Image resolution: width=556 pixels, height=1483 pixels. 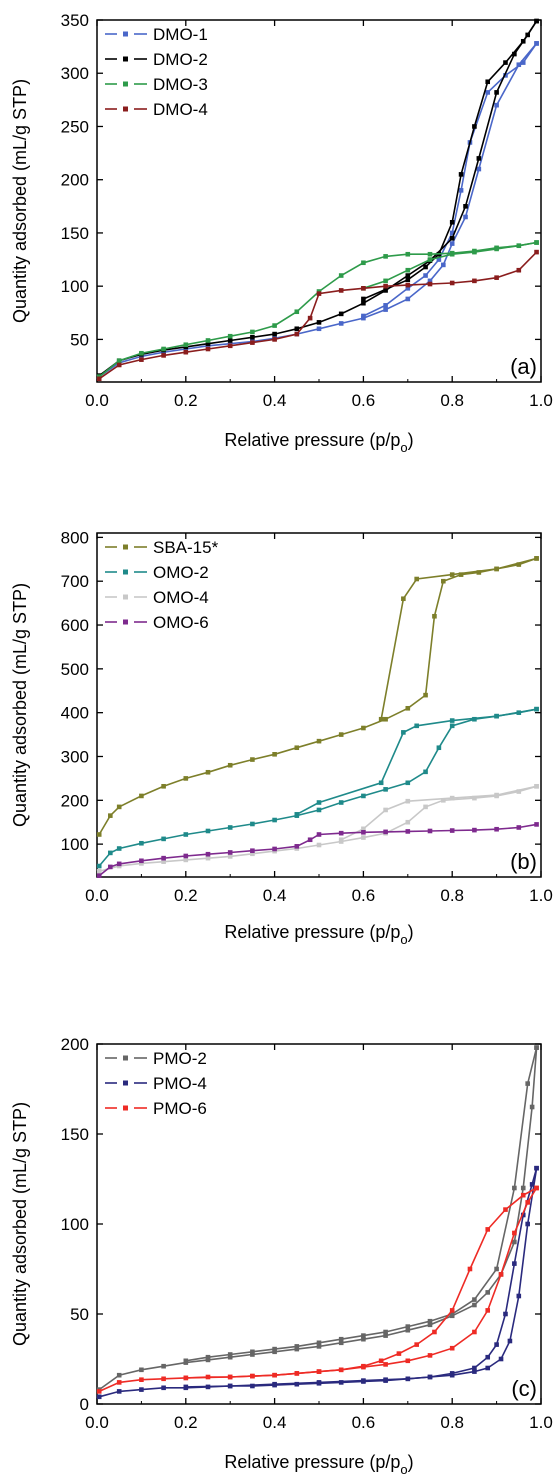 What do you see at coordinates (75, 713) in the screenshot?
I see `y-tick-label: 400` at bounding box center [75, 713].